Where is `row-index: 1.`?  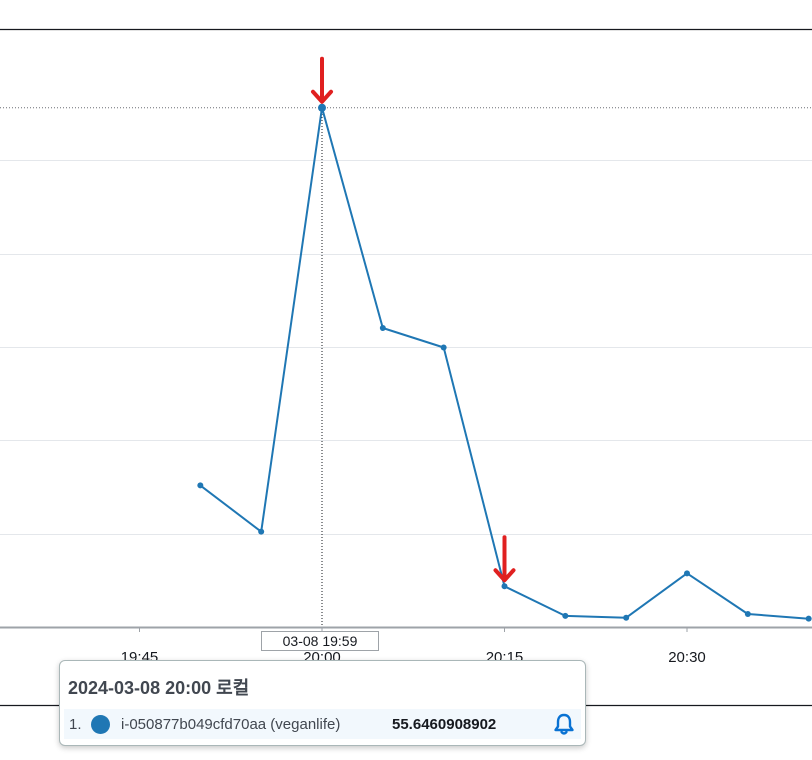
row-index: 1. is located at coordinates (75, 724).